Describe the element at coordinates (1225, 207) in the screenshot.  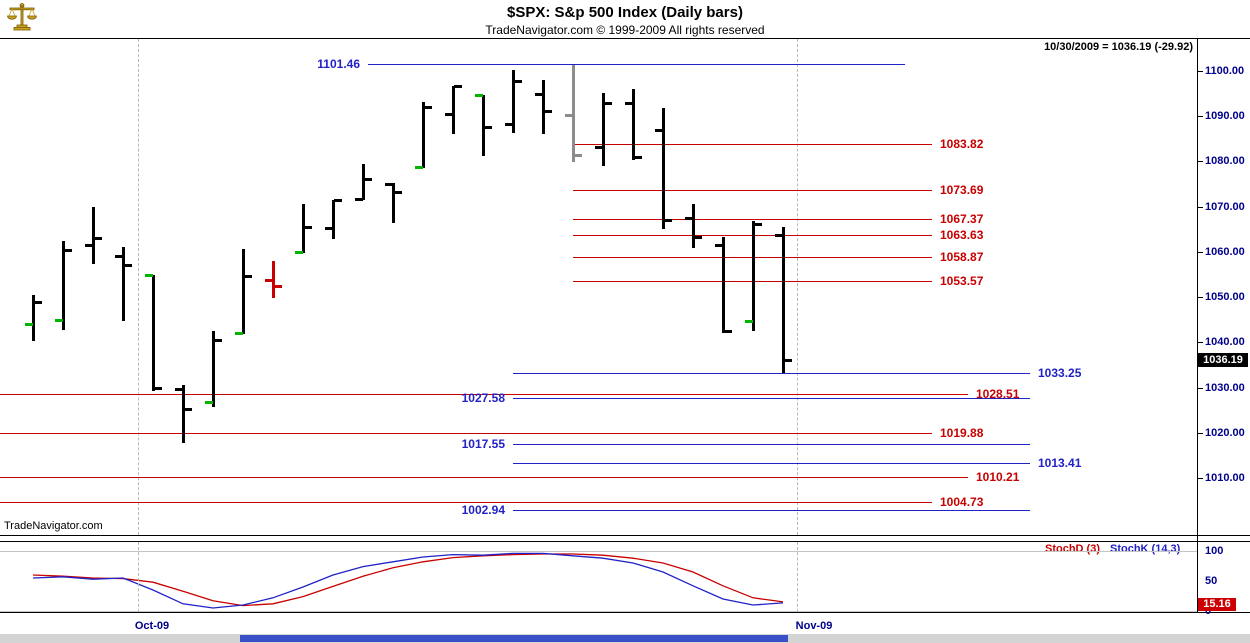
I see `price-axis-label: 1070.00` at that location.